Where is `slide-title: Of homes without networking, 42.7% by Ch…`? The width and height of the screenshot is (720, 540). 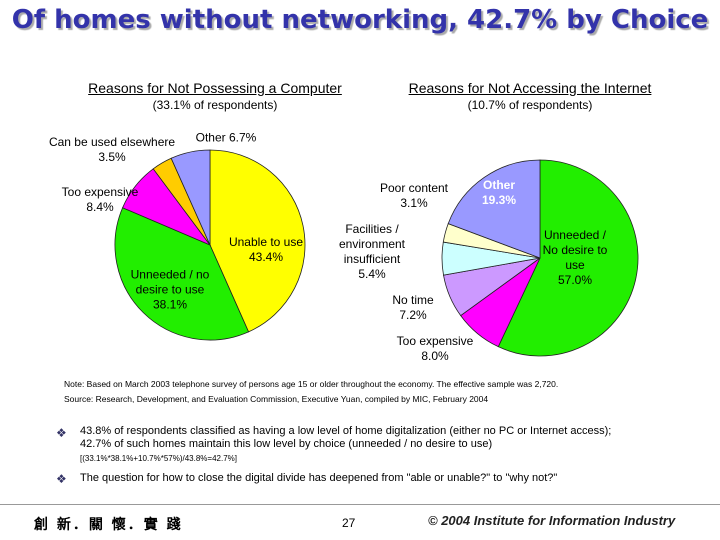 slide-title: Of homes without networking, 42.7% by Ch… is located at coordinates (360, 20).